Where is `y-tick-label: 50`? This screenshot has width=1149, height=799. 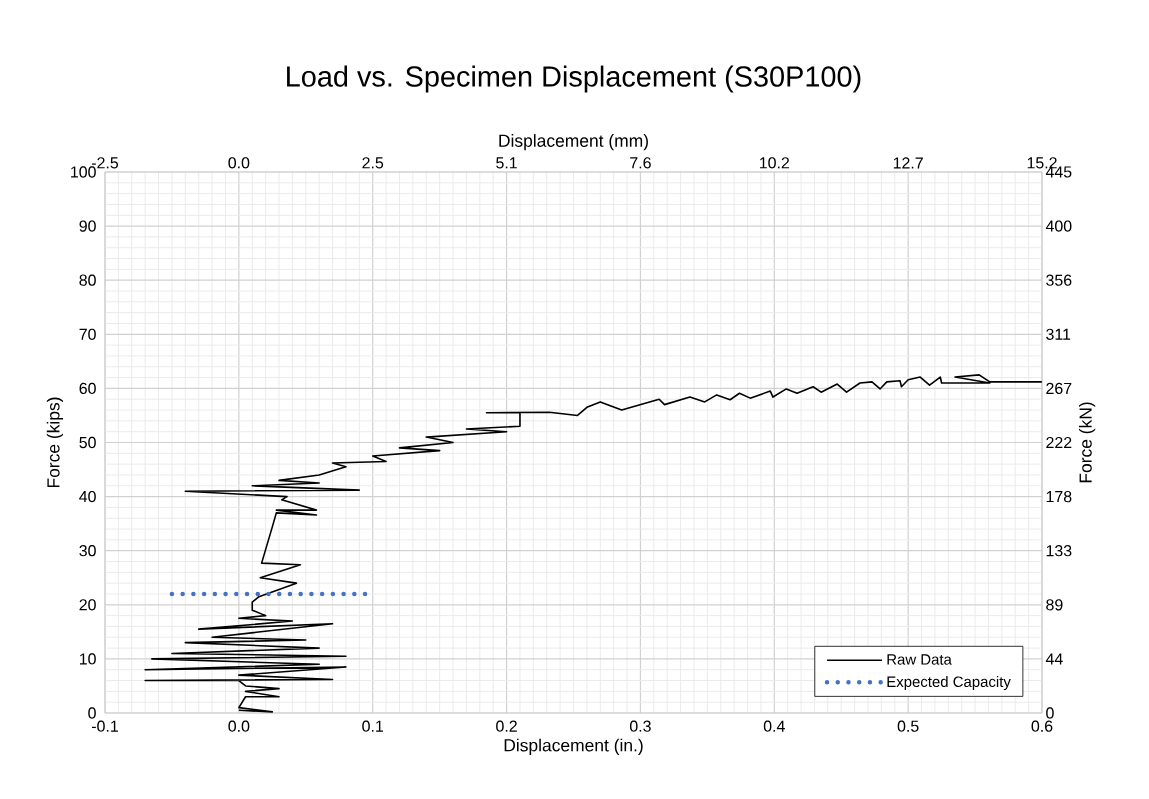 y-tick-label: 50 is located at coordinates (87, 442).